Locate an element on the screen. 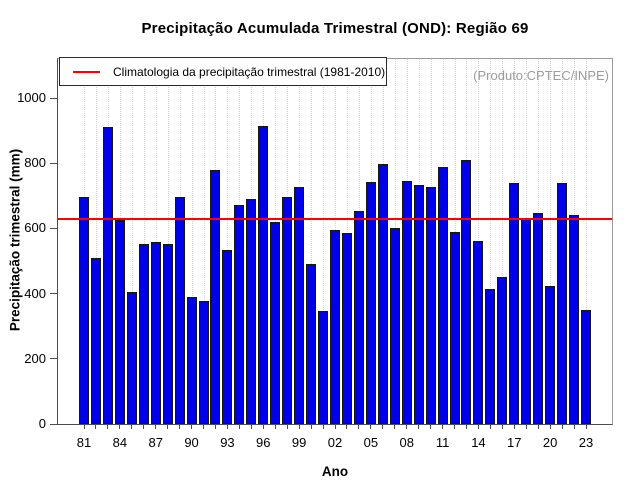  x-axis-title: Ano is located at coordinates (335, 471).